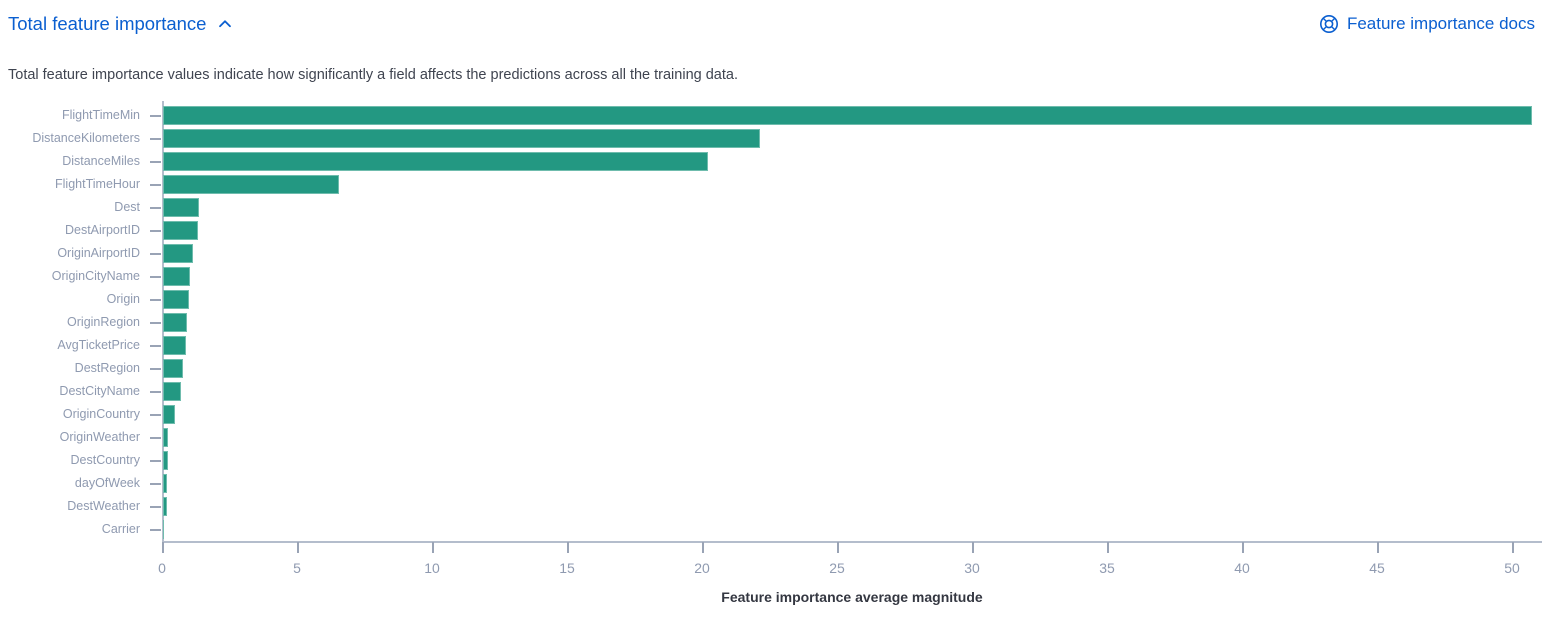  I want to click on bar-DestWeather, so click(165, 506).